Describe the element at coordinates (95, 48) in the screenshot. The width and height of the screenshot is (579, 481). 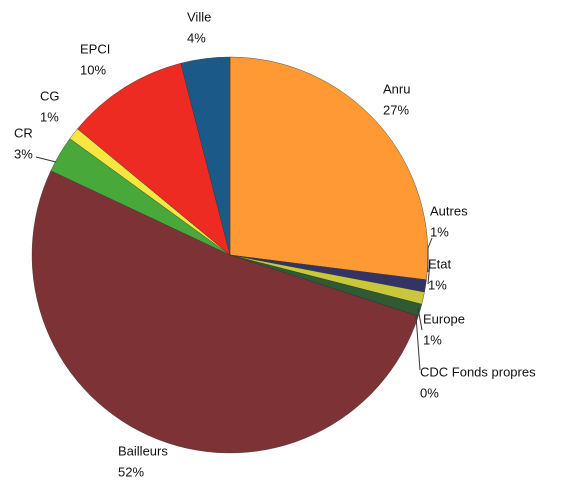
I see `slice-label: EPCI` at that location.